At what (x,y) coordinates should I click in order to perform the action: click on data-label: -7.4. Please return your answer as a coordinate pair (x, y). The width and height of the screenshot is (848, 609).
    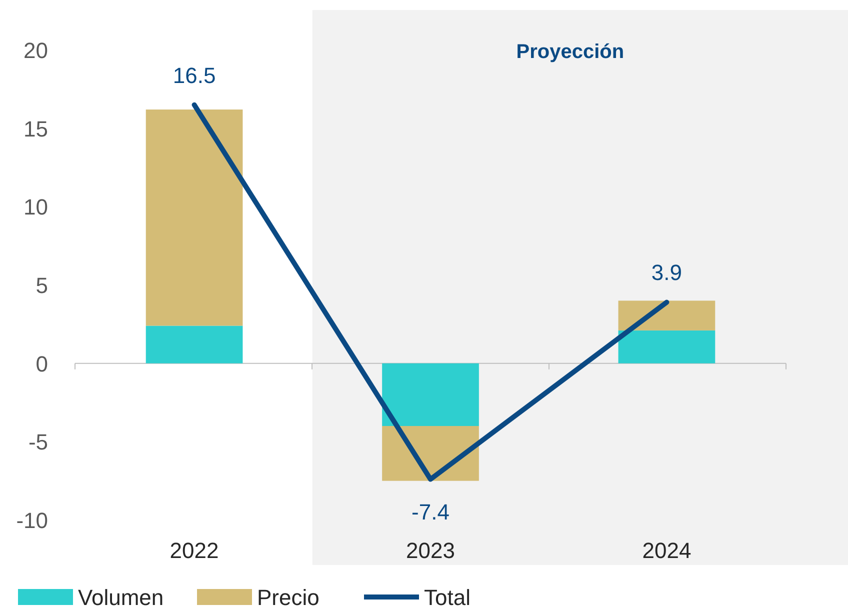
    Looking at the image, I should click on (431, 511).